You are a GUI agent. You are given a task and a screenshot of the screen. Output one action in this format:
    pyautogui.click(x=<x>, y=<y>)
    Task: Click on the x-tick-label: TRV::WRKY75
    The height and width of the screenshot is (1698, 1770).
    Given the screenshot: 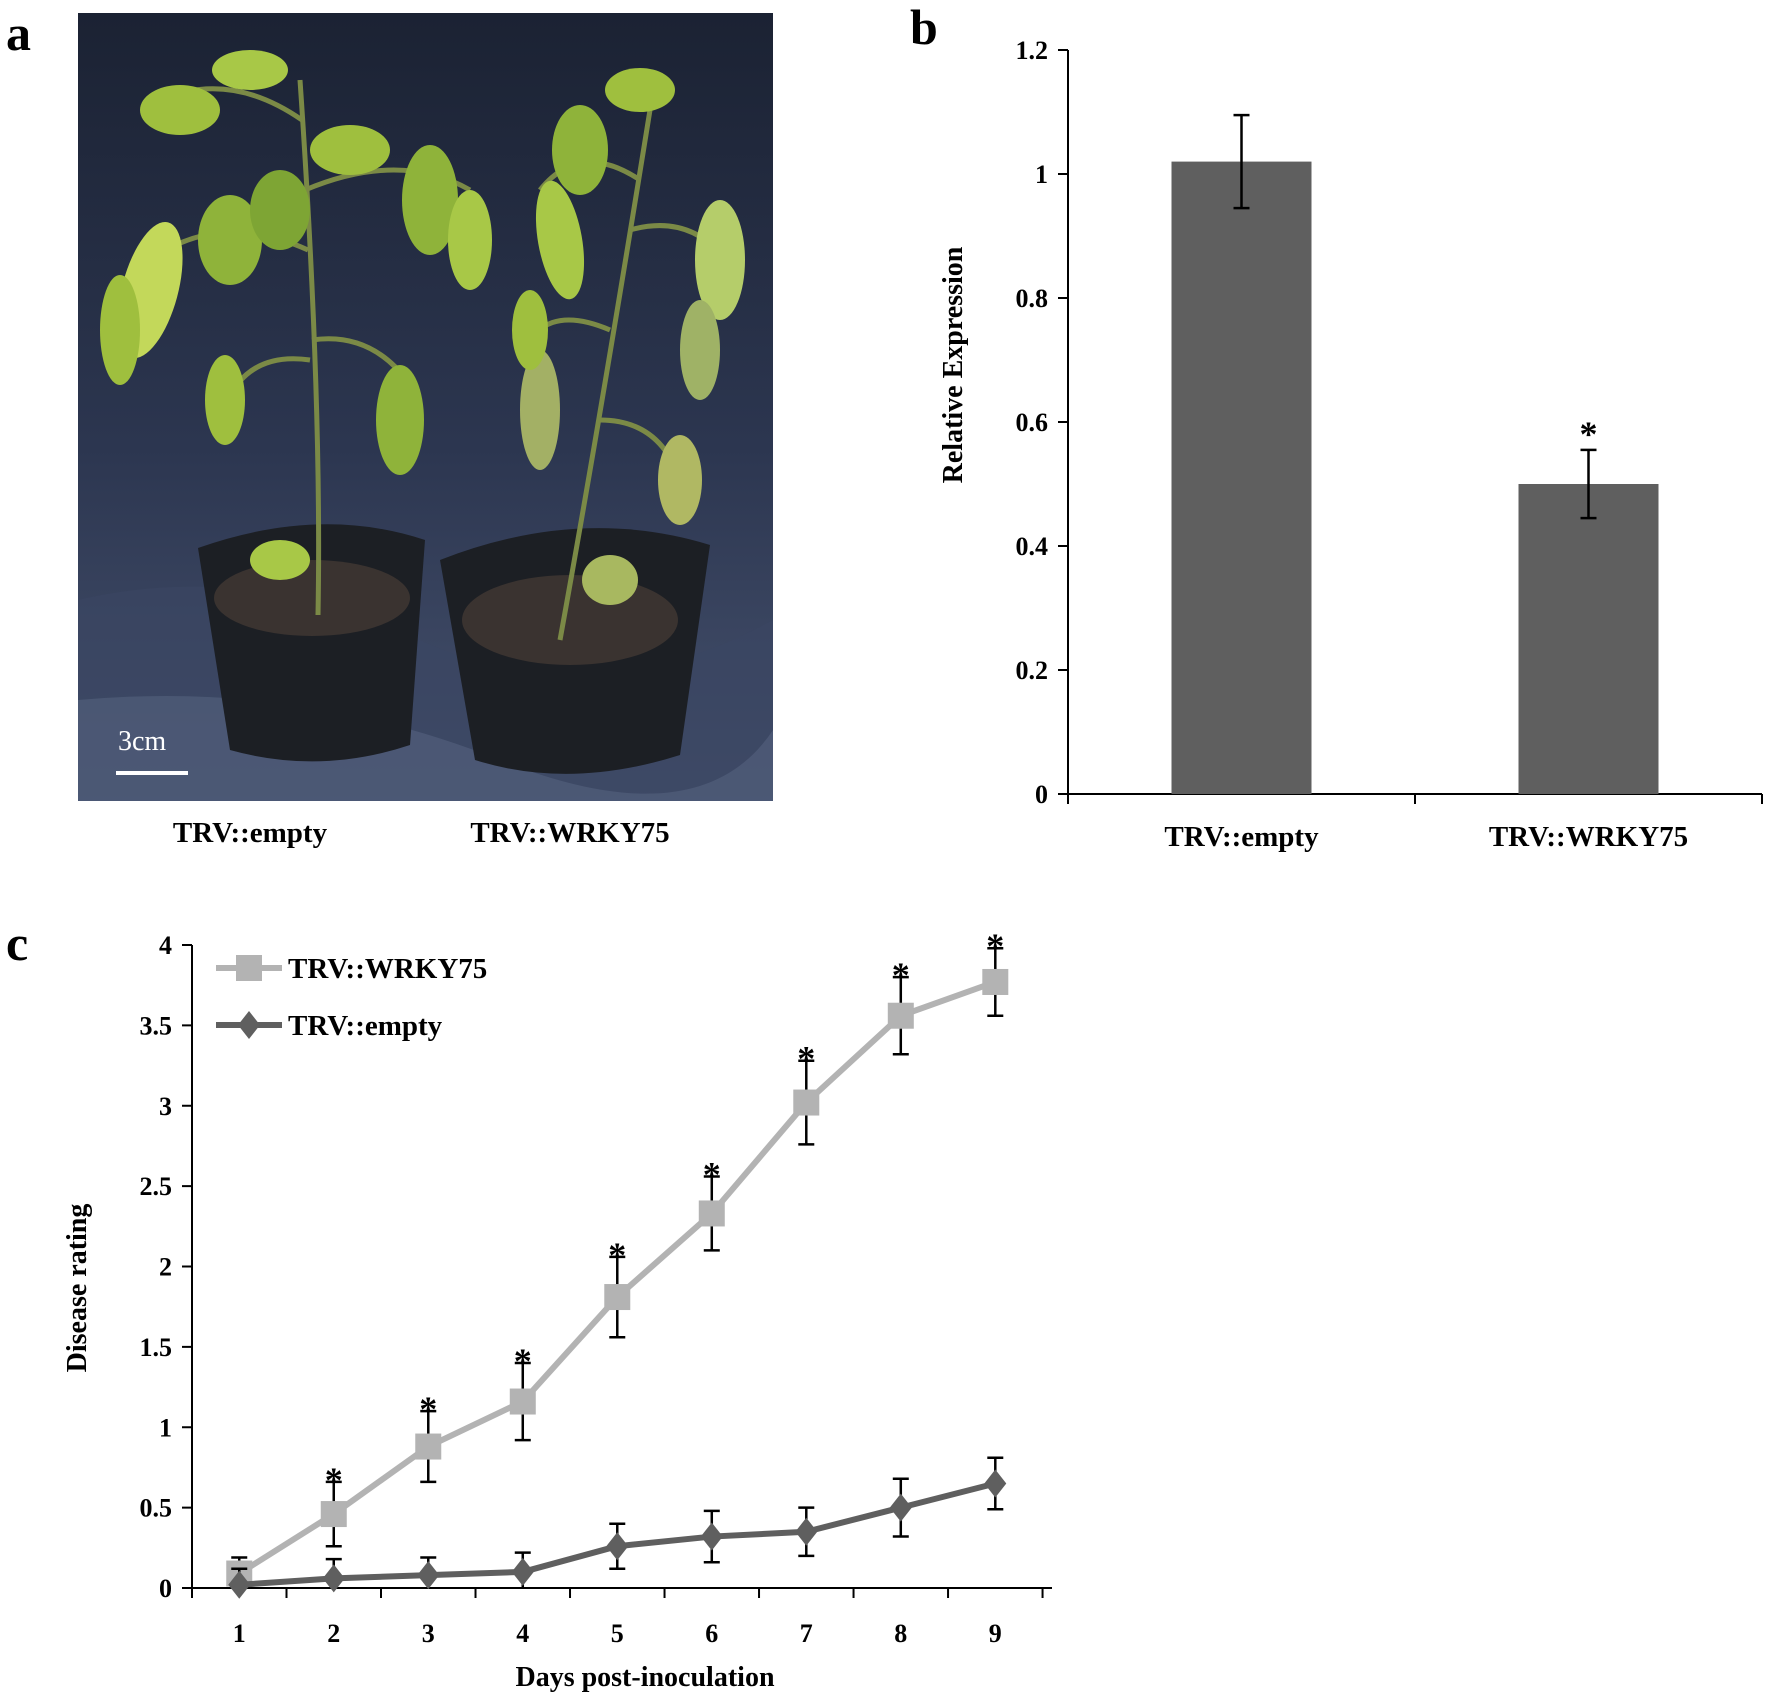 What is the action you would take?
    pyautogui.click(x=1588, y=837)
    